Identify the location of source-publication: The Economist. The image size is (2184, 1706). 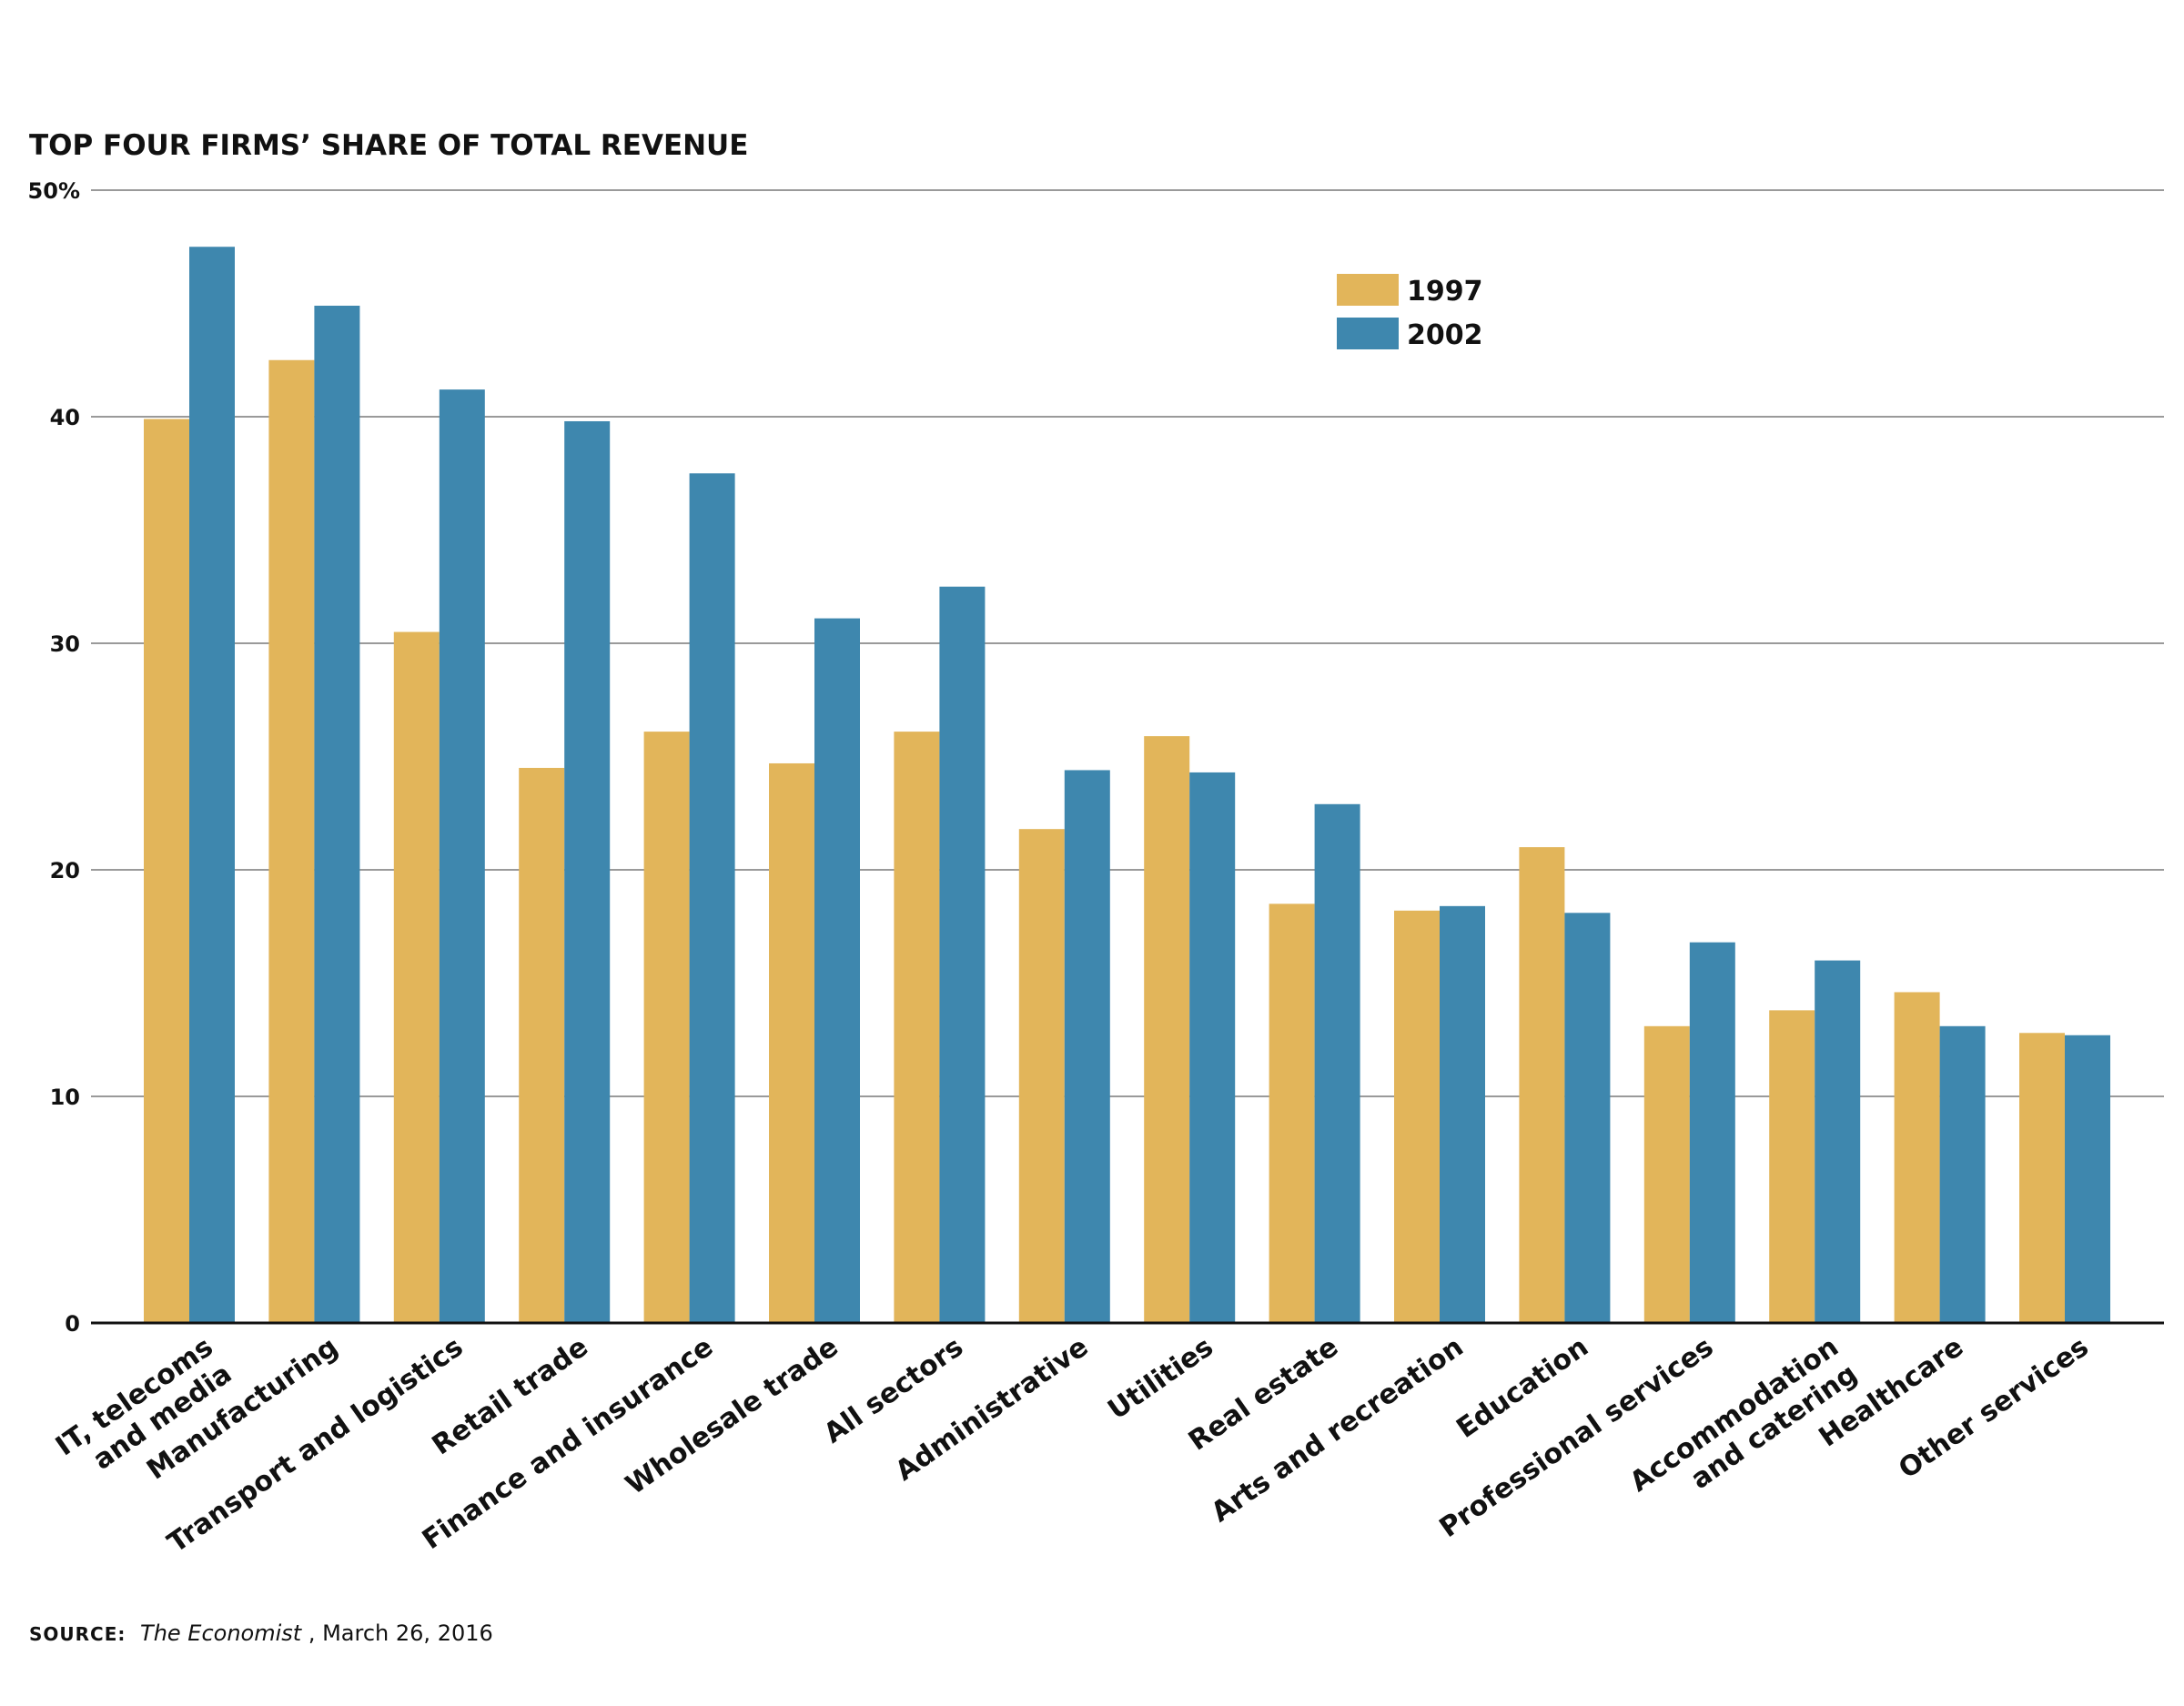
(222, 1633).